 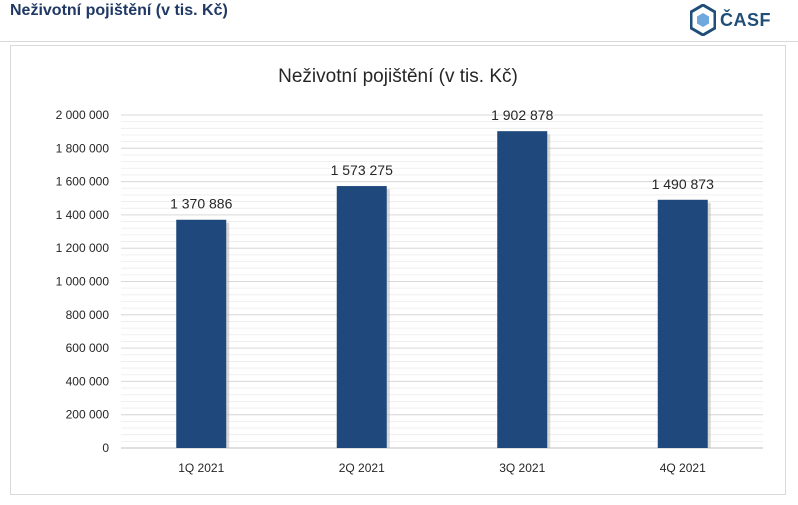 I want to click on y-tick-label: 2 000 000, so click(x=83, y=115).